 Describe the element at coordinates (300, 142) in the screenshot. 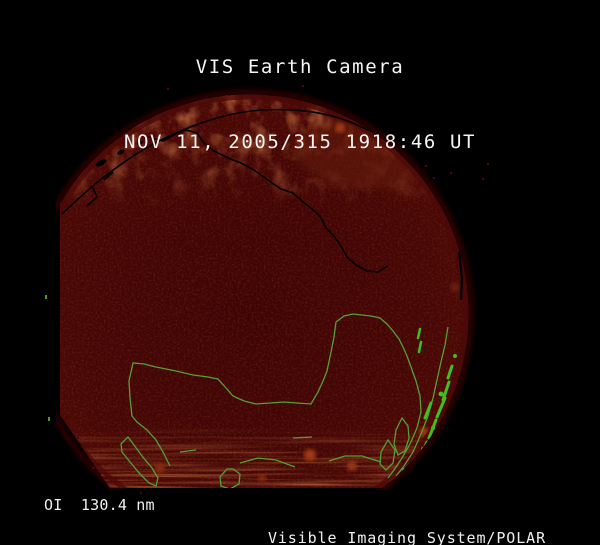

I see `title-timestamp: NOV 11, 2005/315 1918:46 UT` at that location.